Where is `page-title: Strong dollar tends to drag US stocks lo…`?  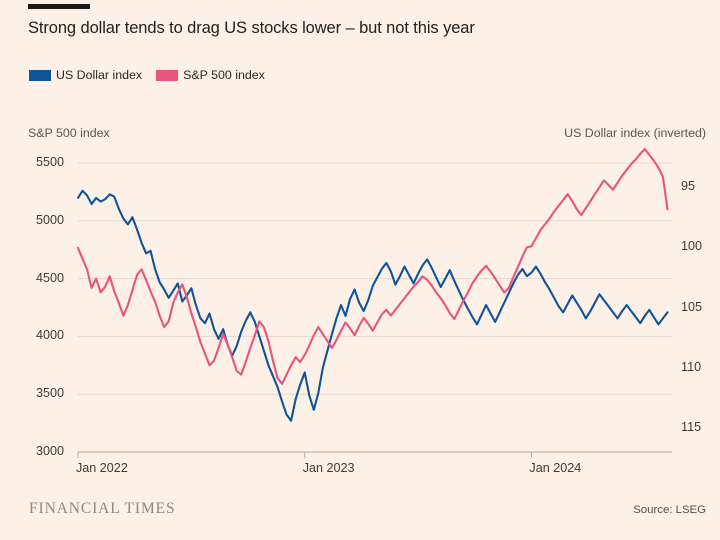 page-title: Strong dollar tends to drag US stocks lo… is located at coordinates (251, 28).